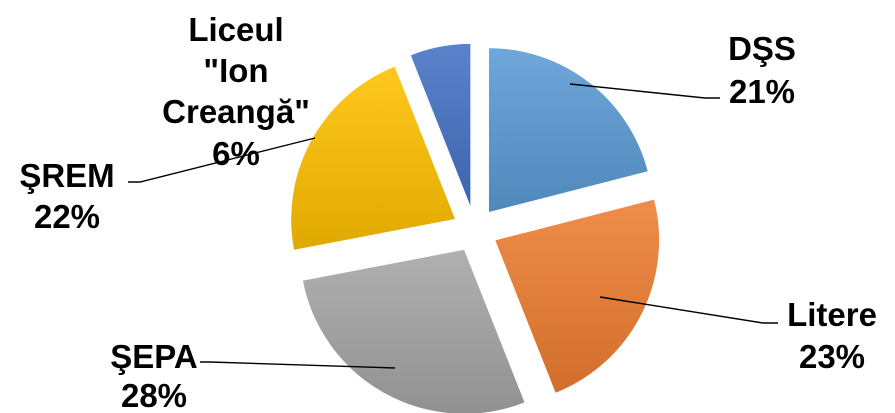  Describe the element at coordinates (832, 314) in the screenshot. I see `slice-name-litere: Litere` at that location.